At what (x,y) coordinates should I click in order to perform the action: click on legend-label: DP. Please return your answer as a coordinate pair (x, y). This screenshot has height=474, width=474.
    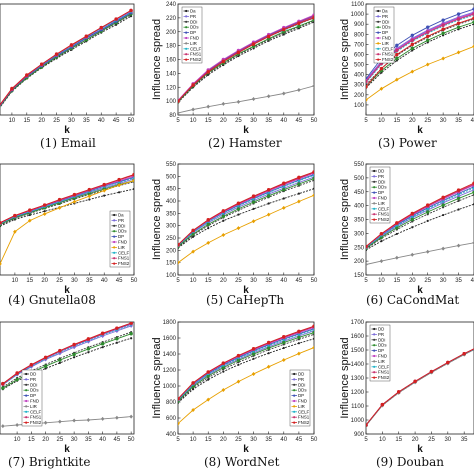
    Looking at the image, I should click on (301, 395).